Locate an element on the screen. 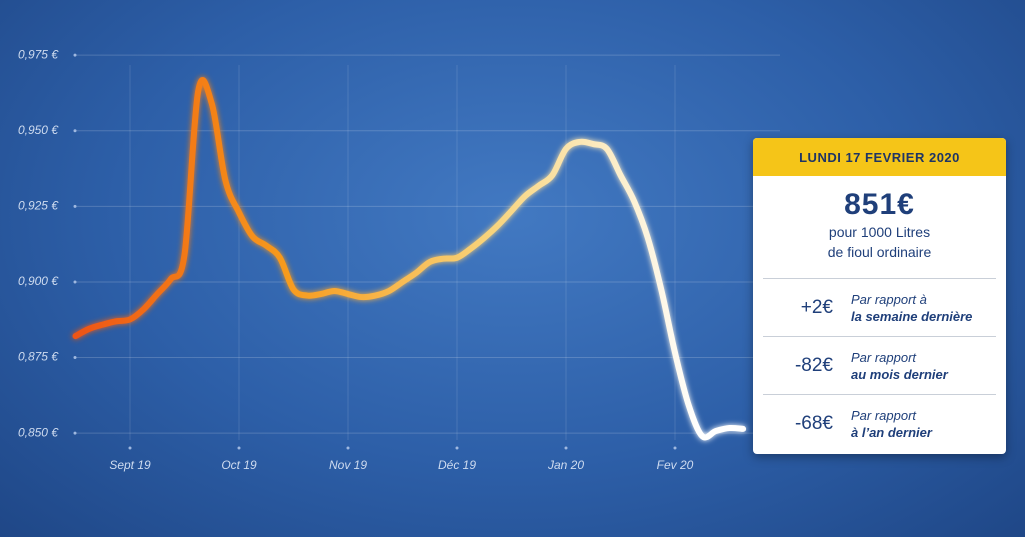 This screenshot has width=1025, height=537. card-row: -68€ Par rapport à l’an dernier is located at coordinates (879, 423).